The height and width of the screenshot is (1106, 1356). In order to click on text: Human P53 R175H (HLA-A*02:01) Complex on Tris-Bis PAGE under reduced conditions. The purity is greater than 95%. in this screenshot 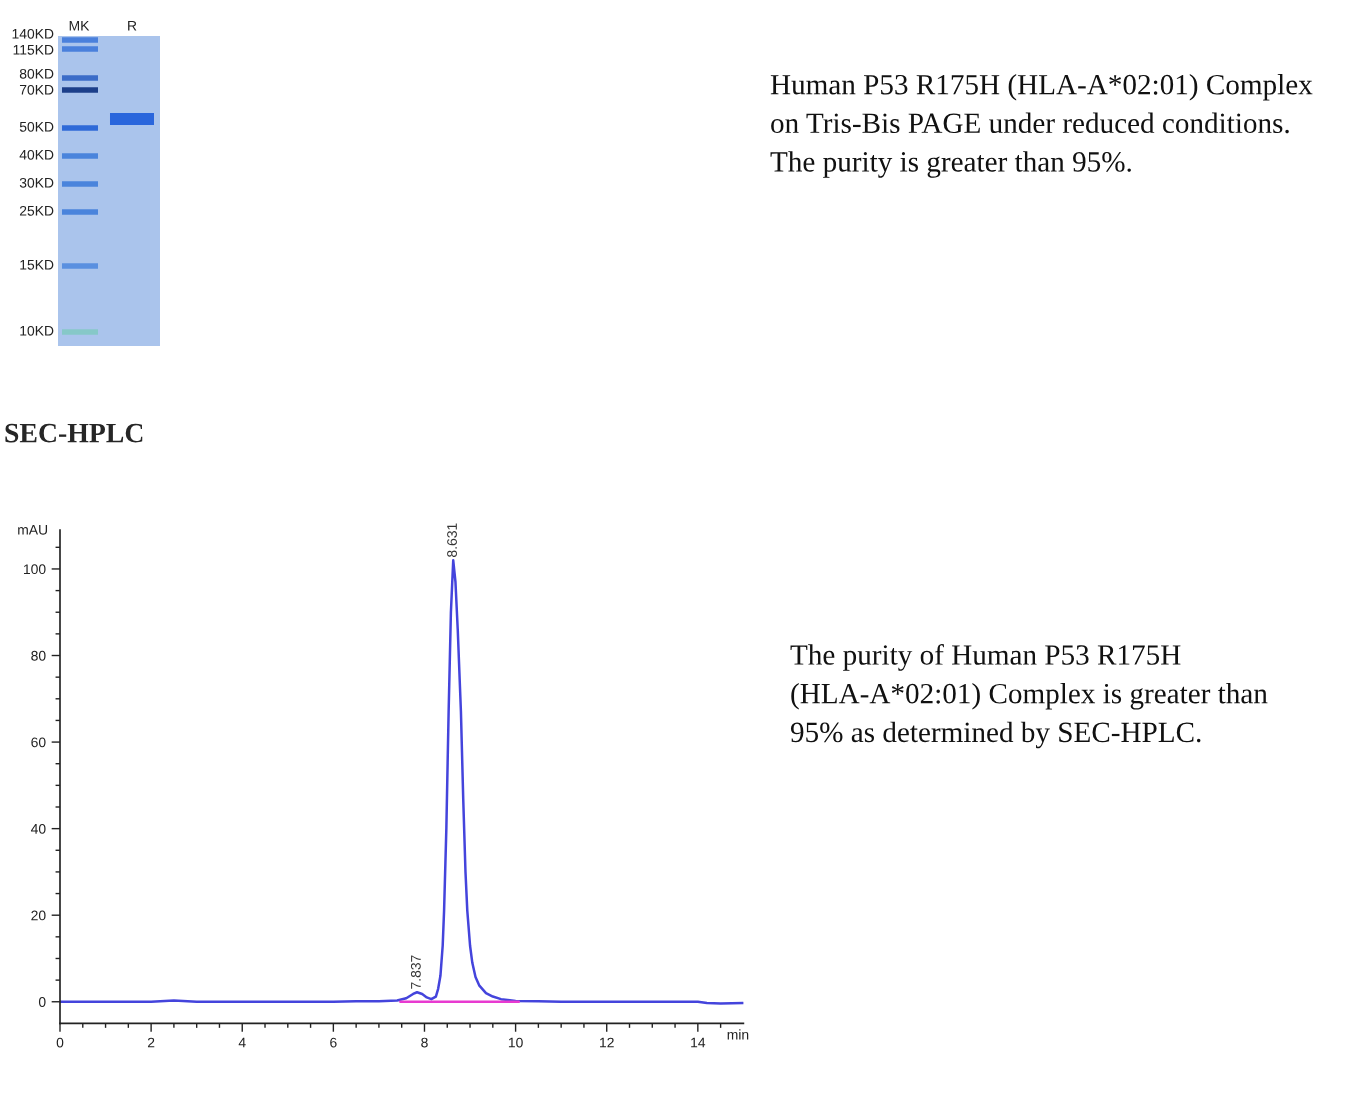, I will do `click(1041, 126)`.